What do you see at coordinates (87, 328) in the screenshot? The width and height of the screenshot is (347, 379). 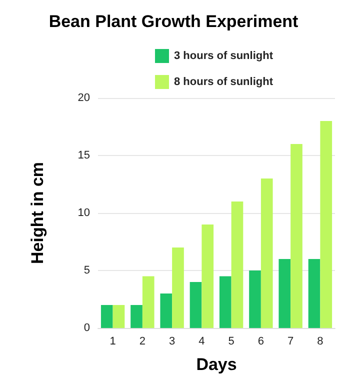 I see `y-tick-label: 0` at bounding box center [87, 328].